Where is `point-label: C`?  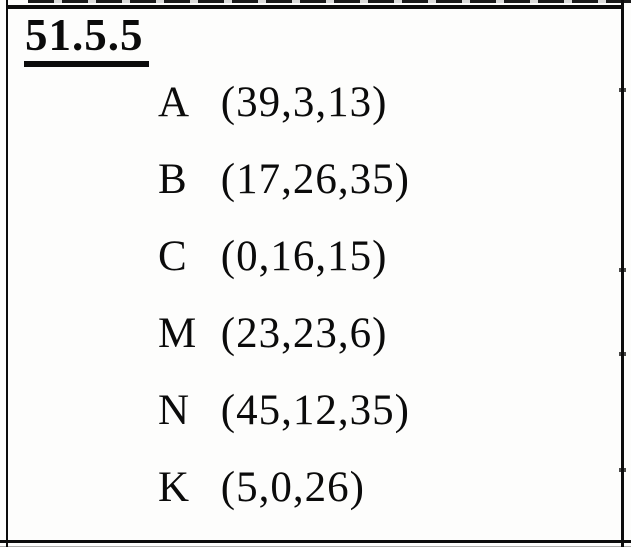 point-label: C is located at coordinates (172, 256).